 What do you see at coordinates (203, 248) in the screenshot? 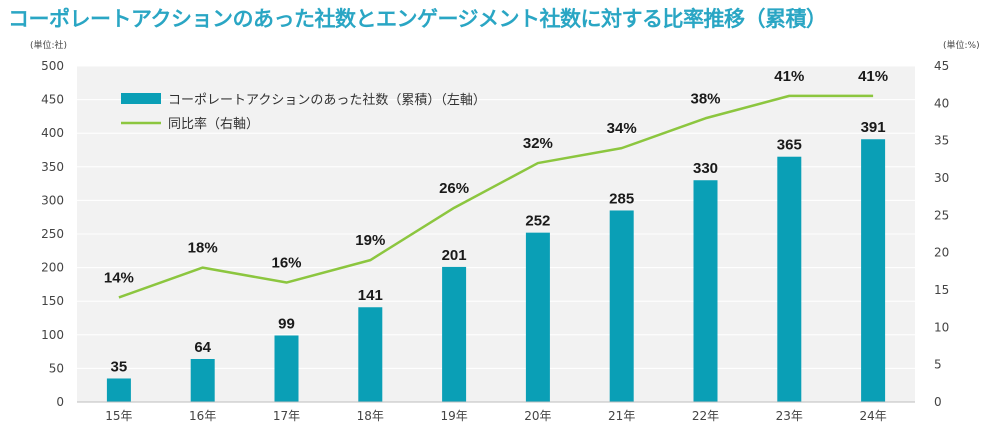
I see `ratio-value-label: 18%` at bounding box center [203, 248].